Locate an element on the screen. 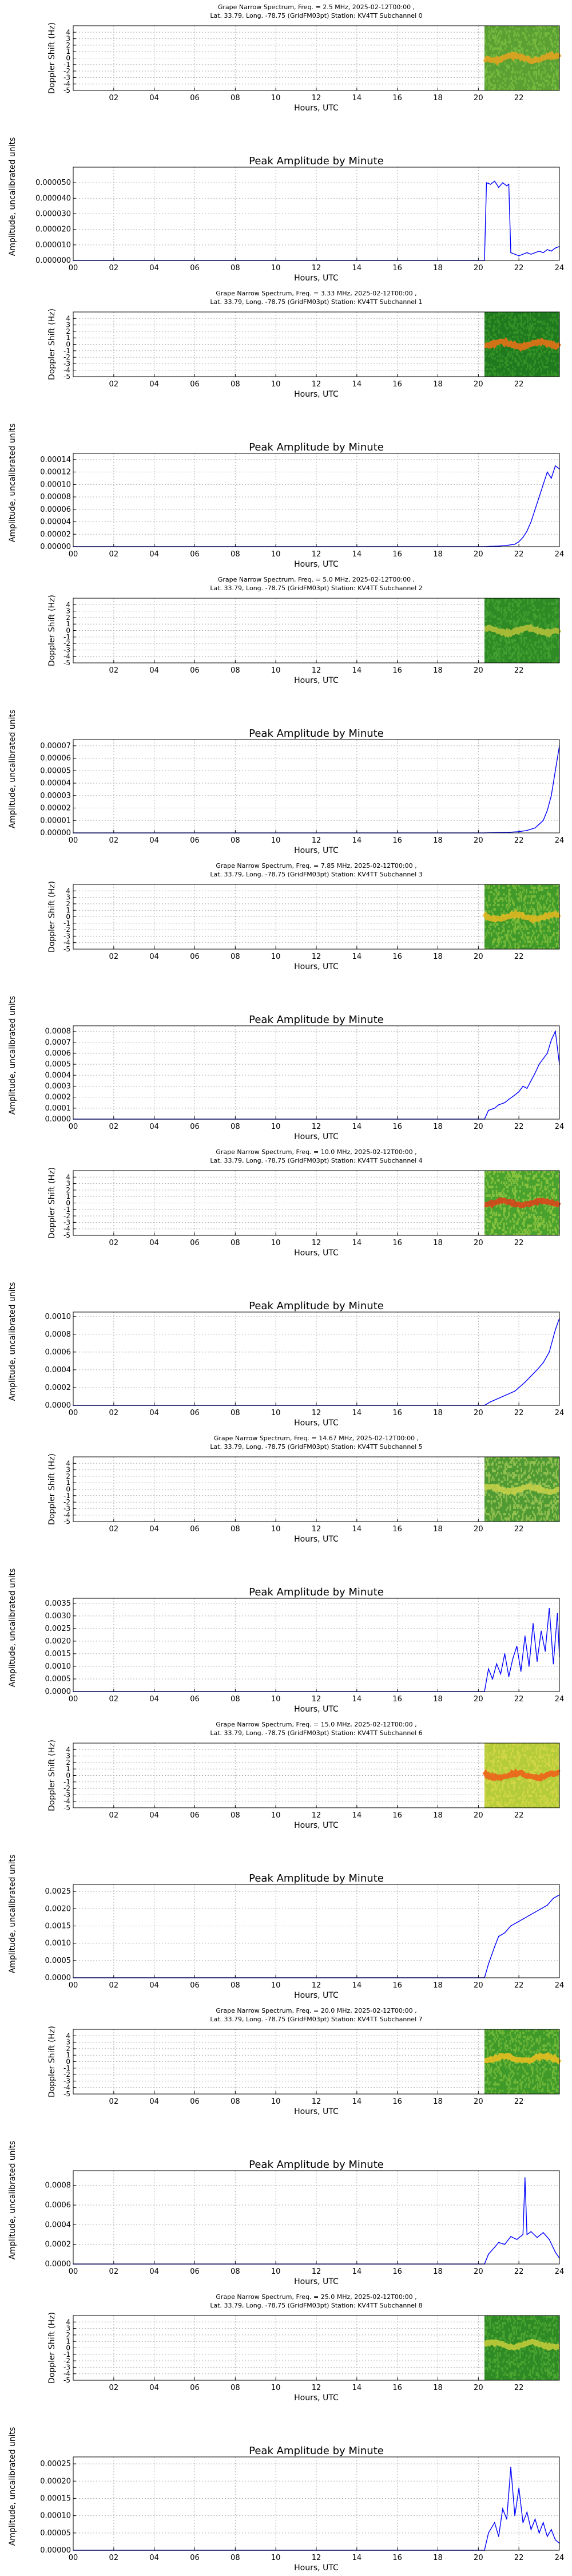 The image size is (572, 2576). y-tick-label: 1 is located at coordinates (68, 624).